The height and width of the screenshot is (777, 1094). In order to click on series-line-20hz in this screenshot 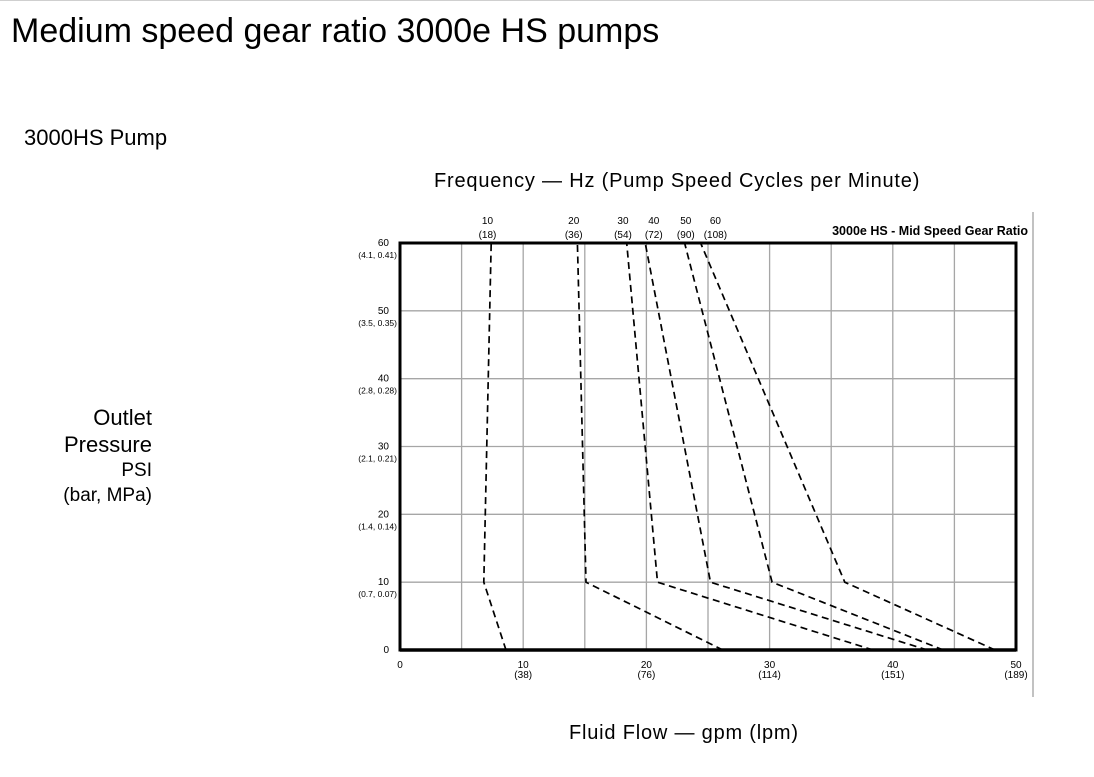, I will do `click(650, 446)`.